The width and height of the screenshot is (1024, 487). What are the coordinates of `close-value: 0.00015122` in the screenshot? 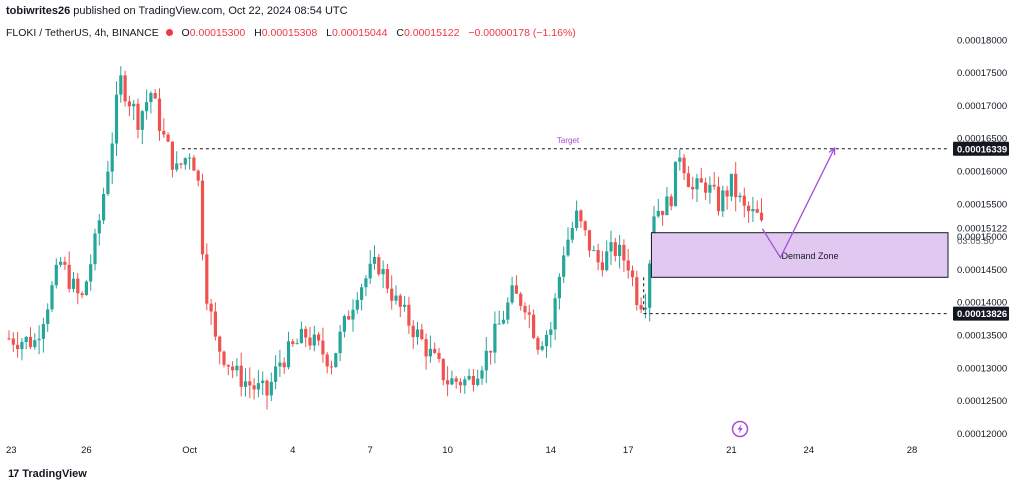 It's located at (431, 33).